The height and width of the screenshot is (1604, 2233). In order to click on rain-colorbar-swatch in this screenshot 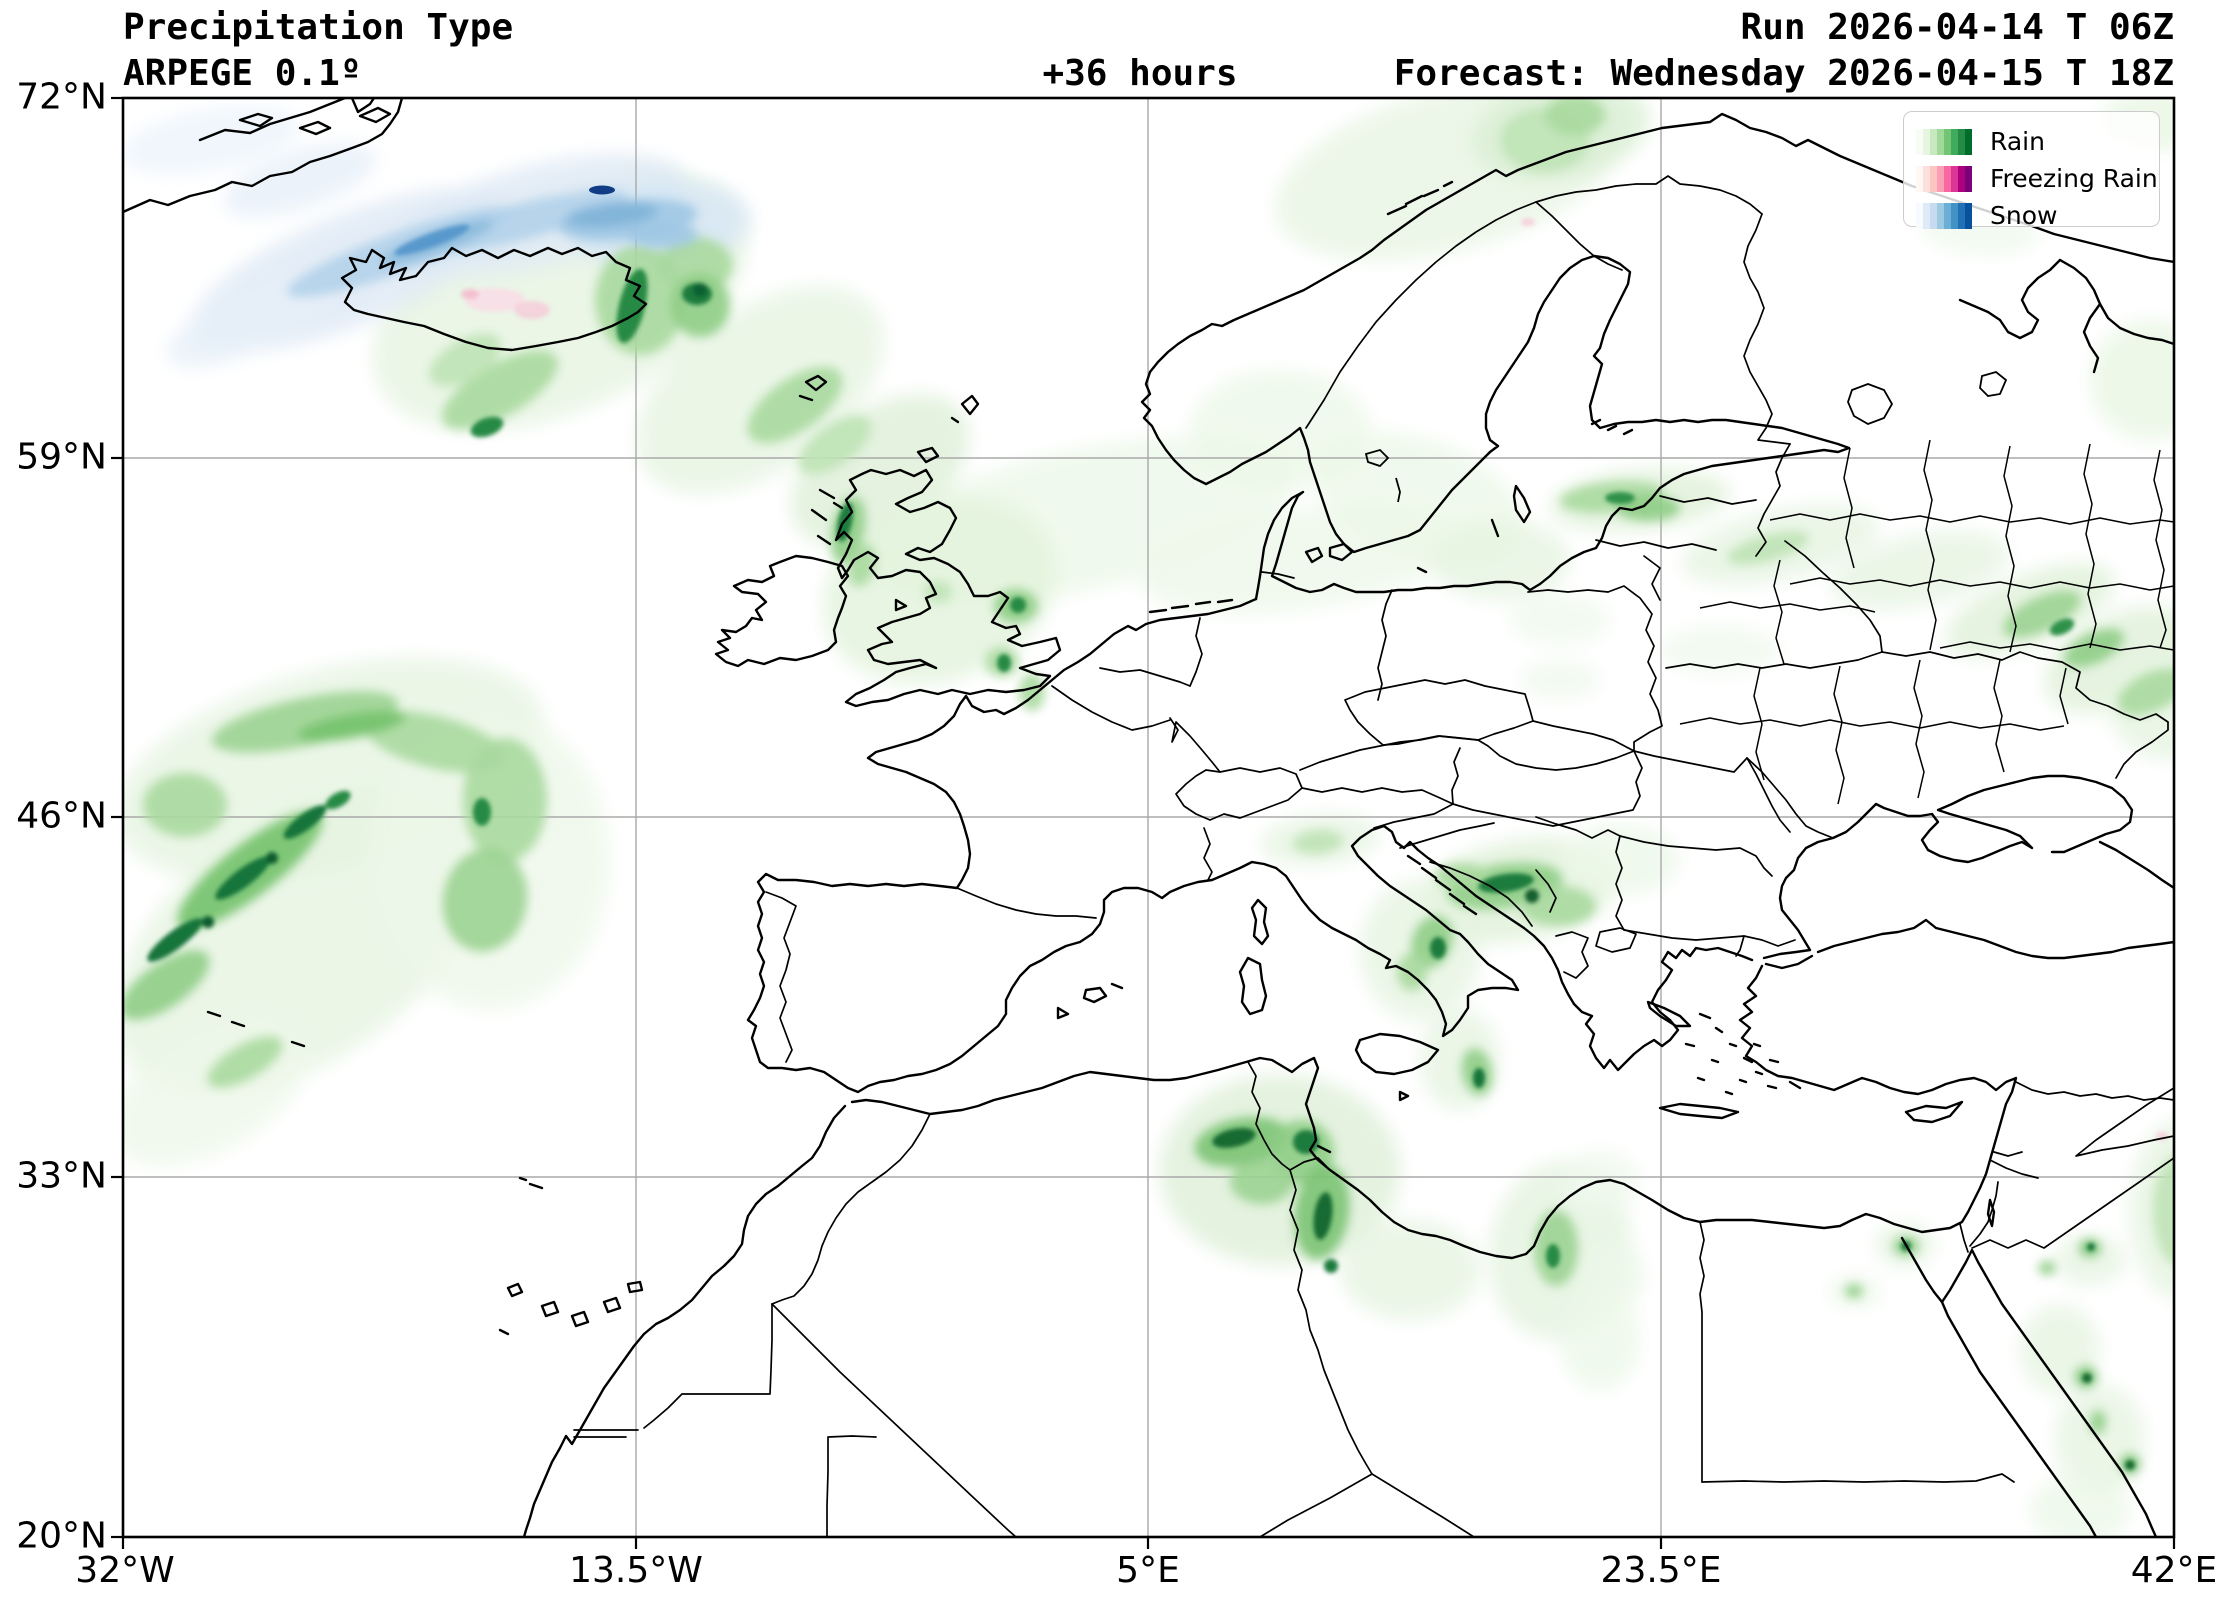, I will do `click(1944, 141)`.